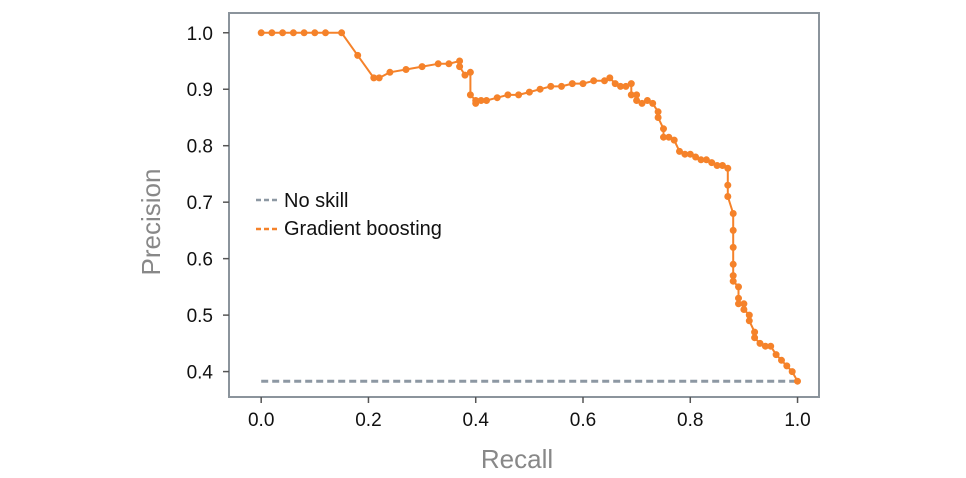  I want to click on x-tick-label: 1.0, so click(797, 420).